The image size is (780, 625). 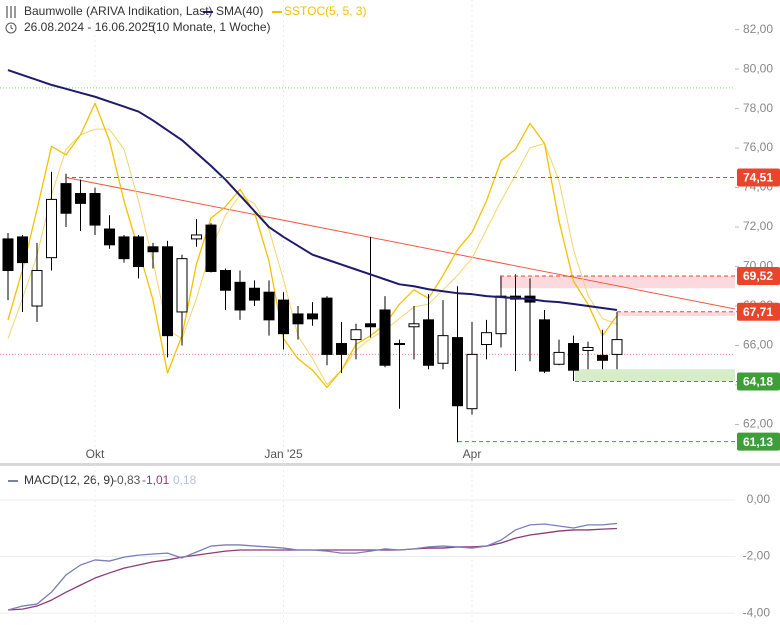 I want to click on legend-entry: SSTOC(5, 5, 3), so click(x=325, y=11).